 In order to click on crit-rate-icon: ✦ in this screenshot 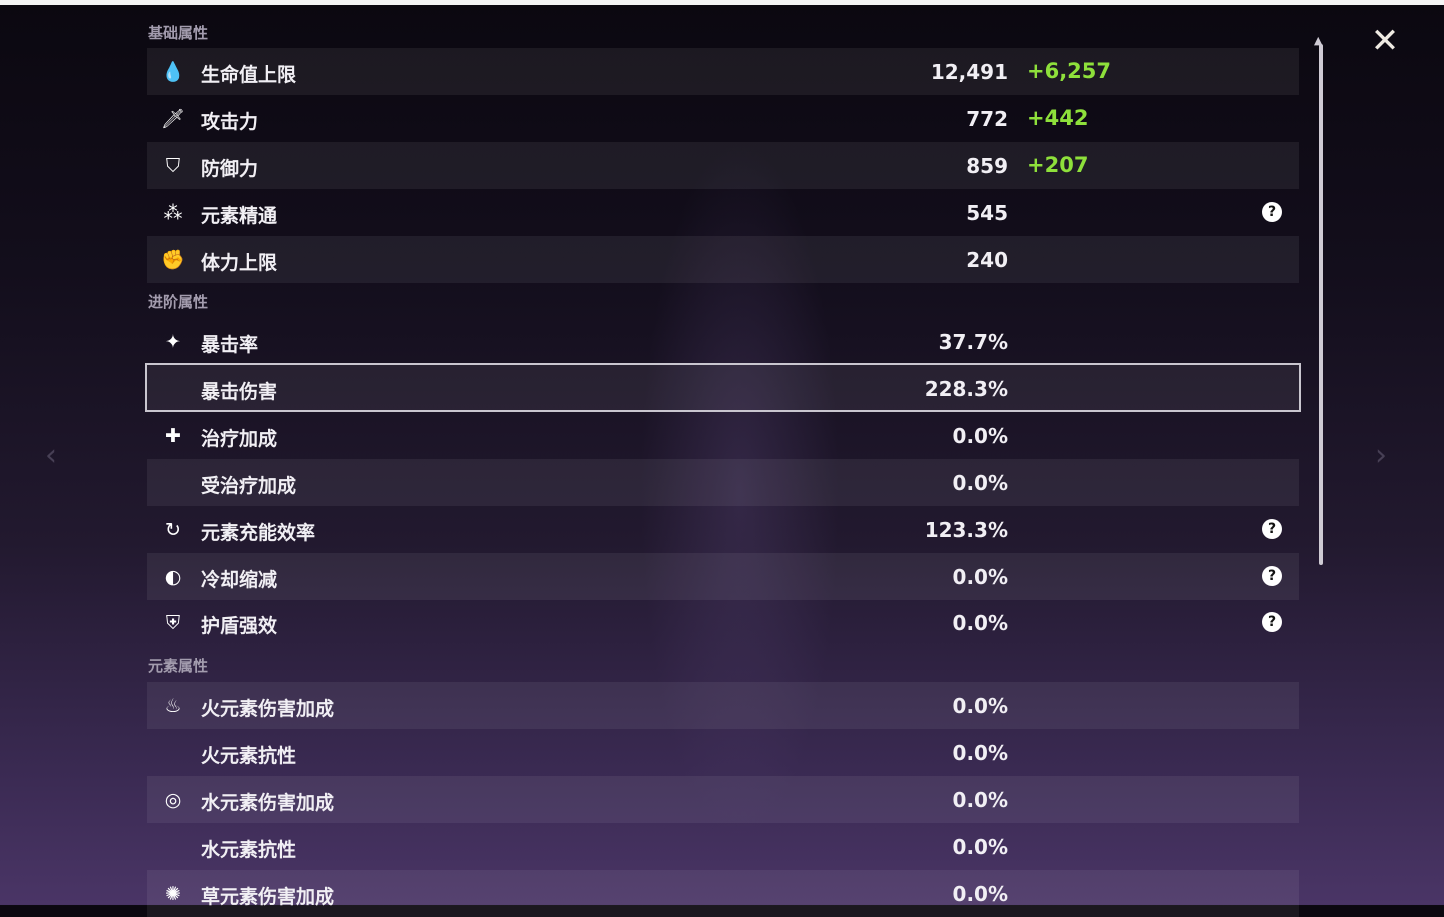, I will do `click(173, 342)`.